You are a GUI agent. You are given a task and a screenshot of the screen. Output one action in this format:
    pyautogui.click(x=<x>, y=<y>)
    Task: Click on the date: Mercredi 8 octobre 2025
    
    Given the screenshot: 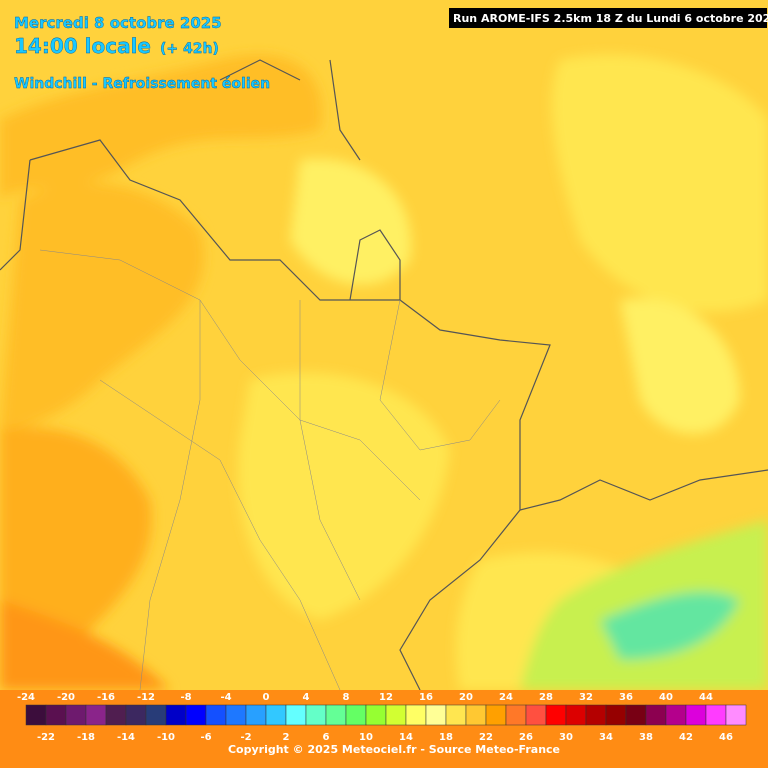 What is the action you would take?
    pyautogui.click(x=118, y=23)
    